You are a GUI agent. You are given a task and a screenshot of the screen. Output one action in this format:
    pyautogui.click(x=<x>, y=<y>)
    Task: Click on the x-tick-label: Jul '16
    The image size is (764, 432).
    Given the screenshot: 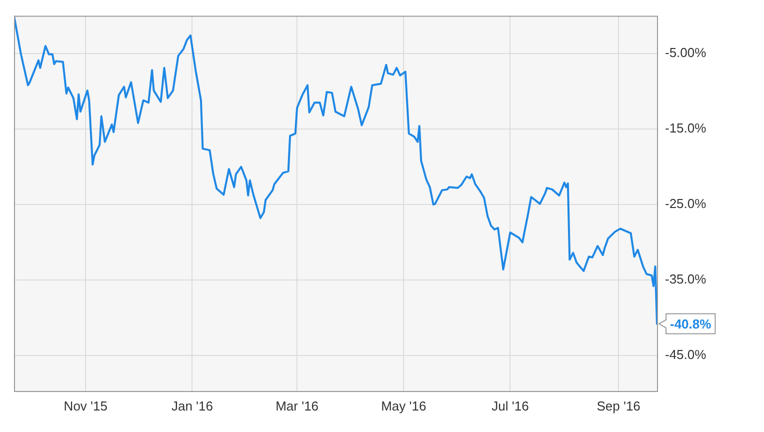 What is the action you would take?
    pyautogui.click(x=510, y=406)
    